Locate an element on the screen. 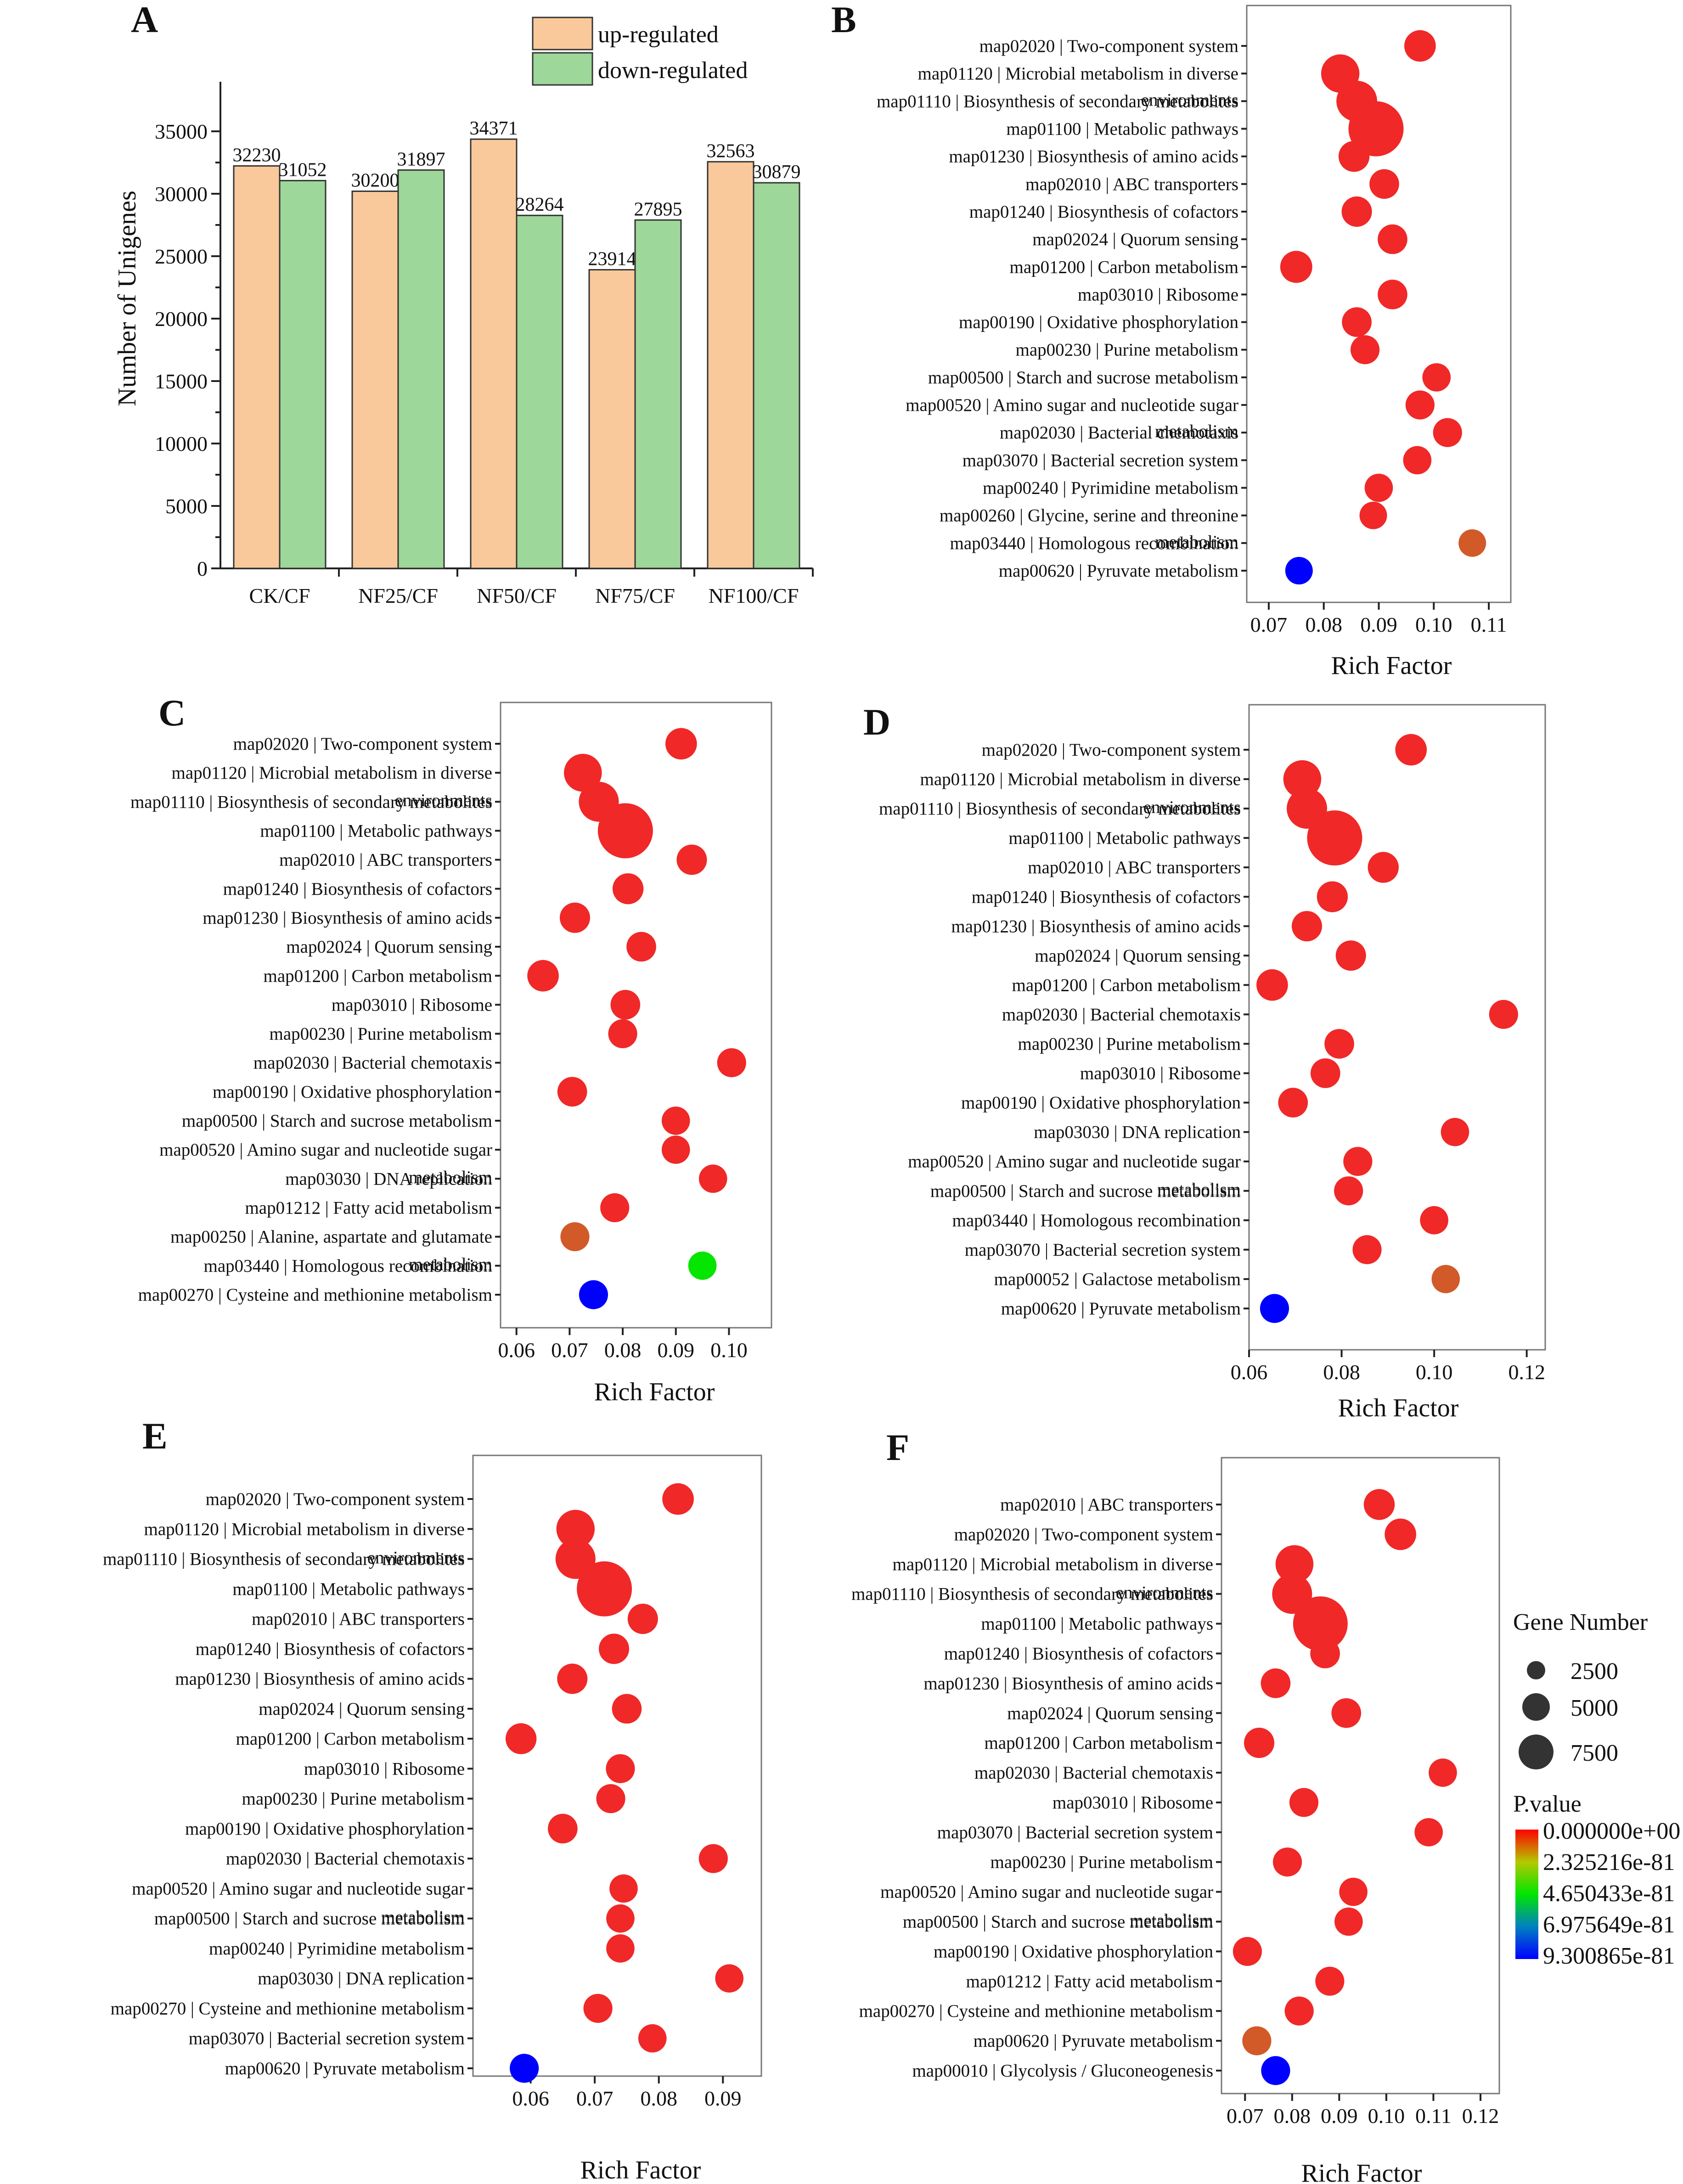 The height and width of the screenshot is (2184, 1683). pvalue-label-2: 4.650433e-81 is located at coordinates (1609, 1894).